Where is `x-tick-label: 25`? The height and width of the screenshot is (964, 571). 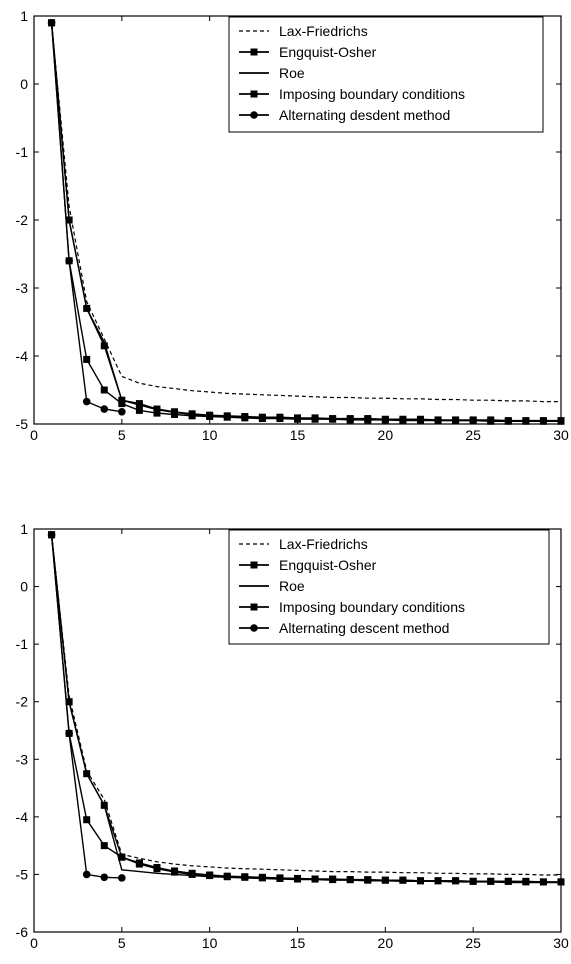 x-tick-label: 25 is located at coordinates (473, 435).